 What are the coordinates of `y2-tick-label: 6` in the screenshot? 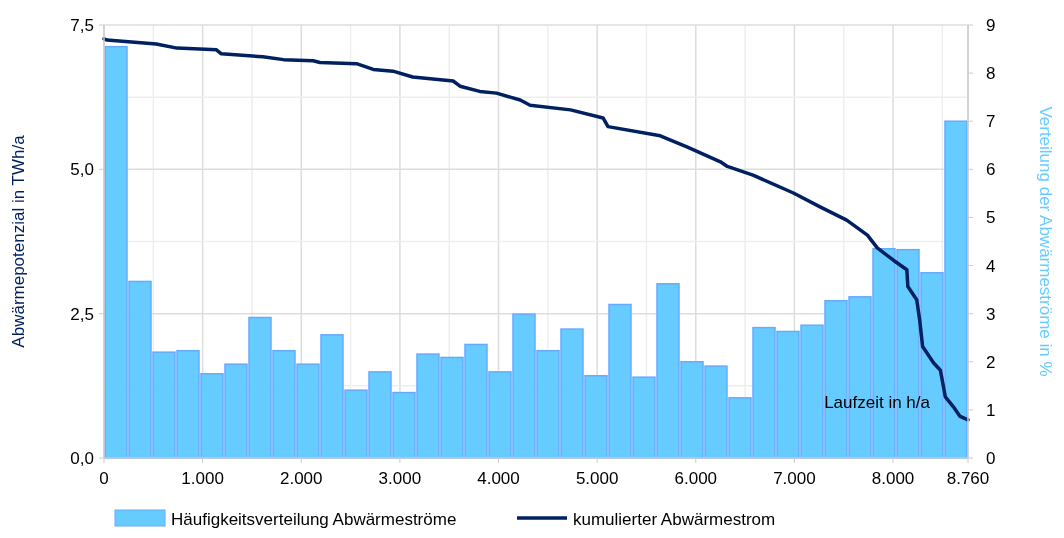 It's located at (991, 170).